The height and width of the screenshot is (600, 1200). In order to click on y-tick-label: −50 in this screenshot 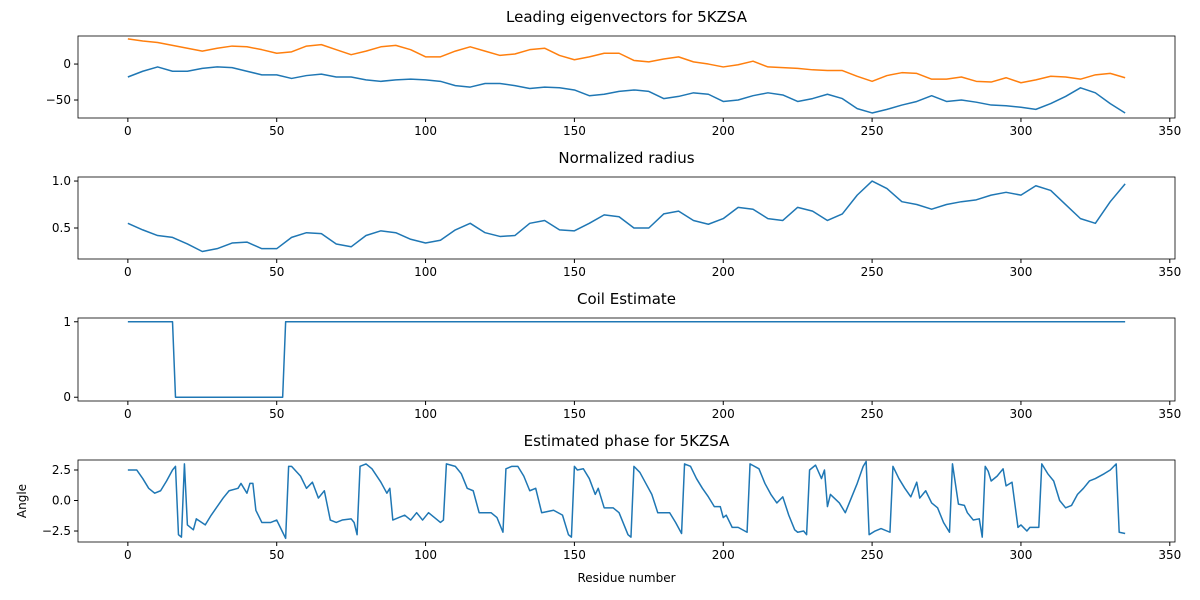, I will do `click(58, 100)`.